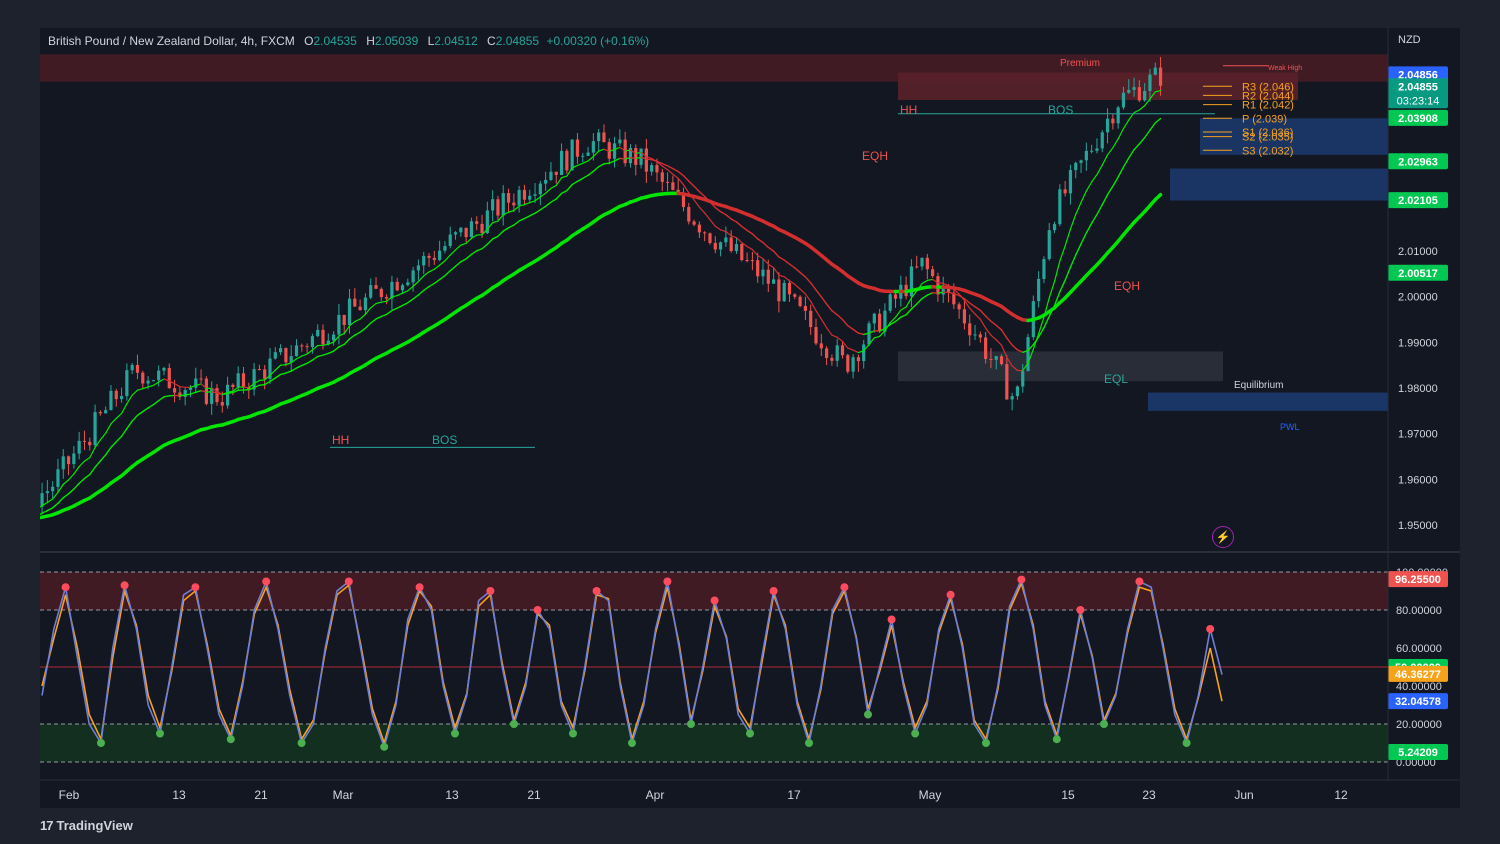  Describe the element at coordinates (1068, 795) in the screenshot. I see `time-tick-9: 15` at that location.